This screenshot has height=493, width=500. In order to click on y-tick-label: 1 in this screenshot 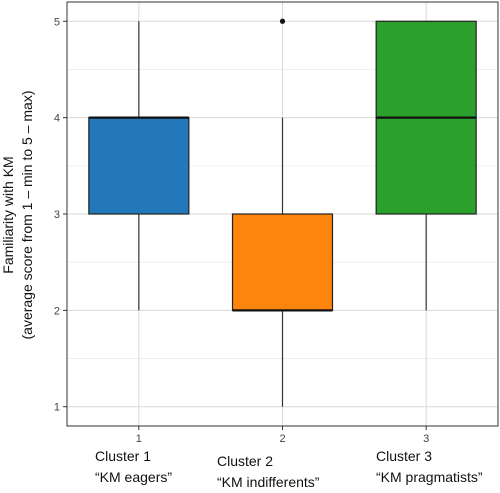, I will do `click(57, 408)`.